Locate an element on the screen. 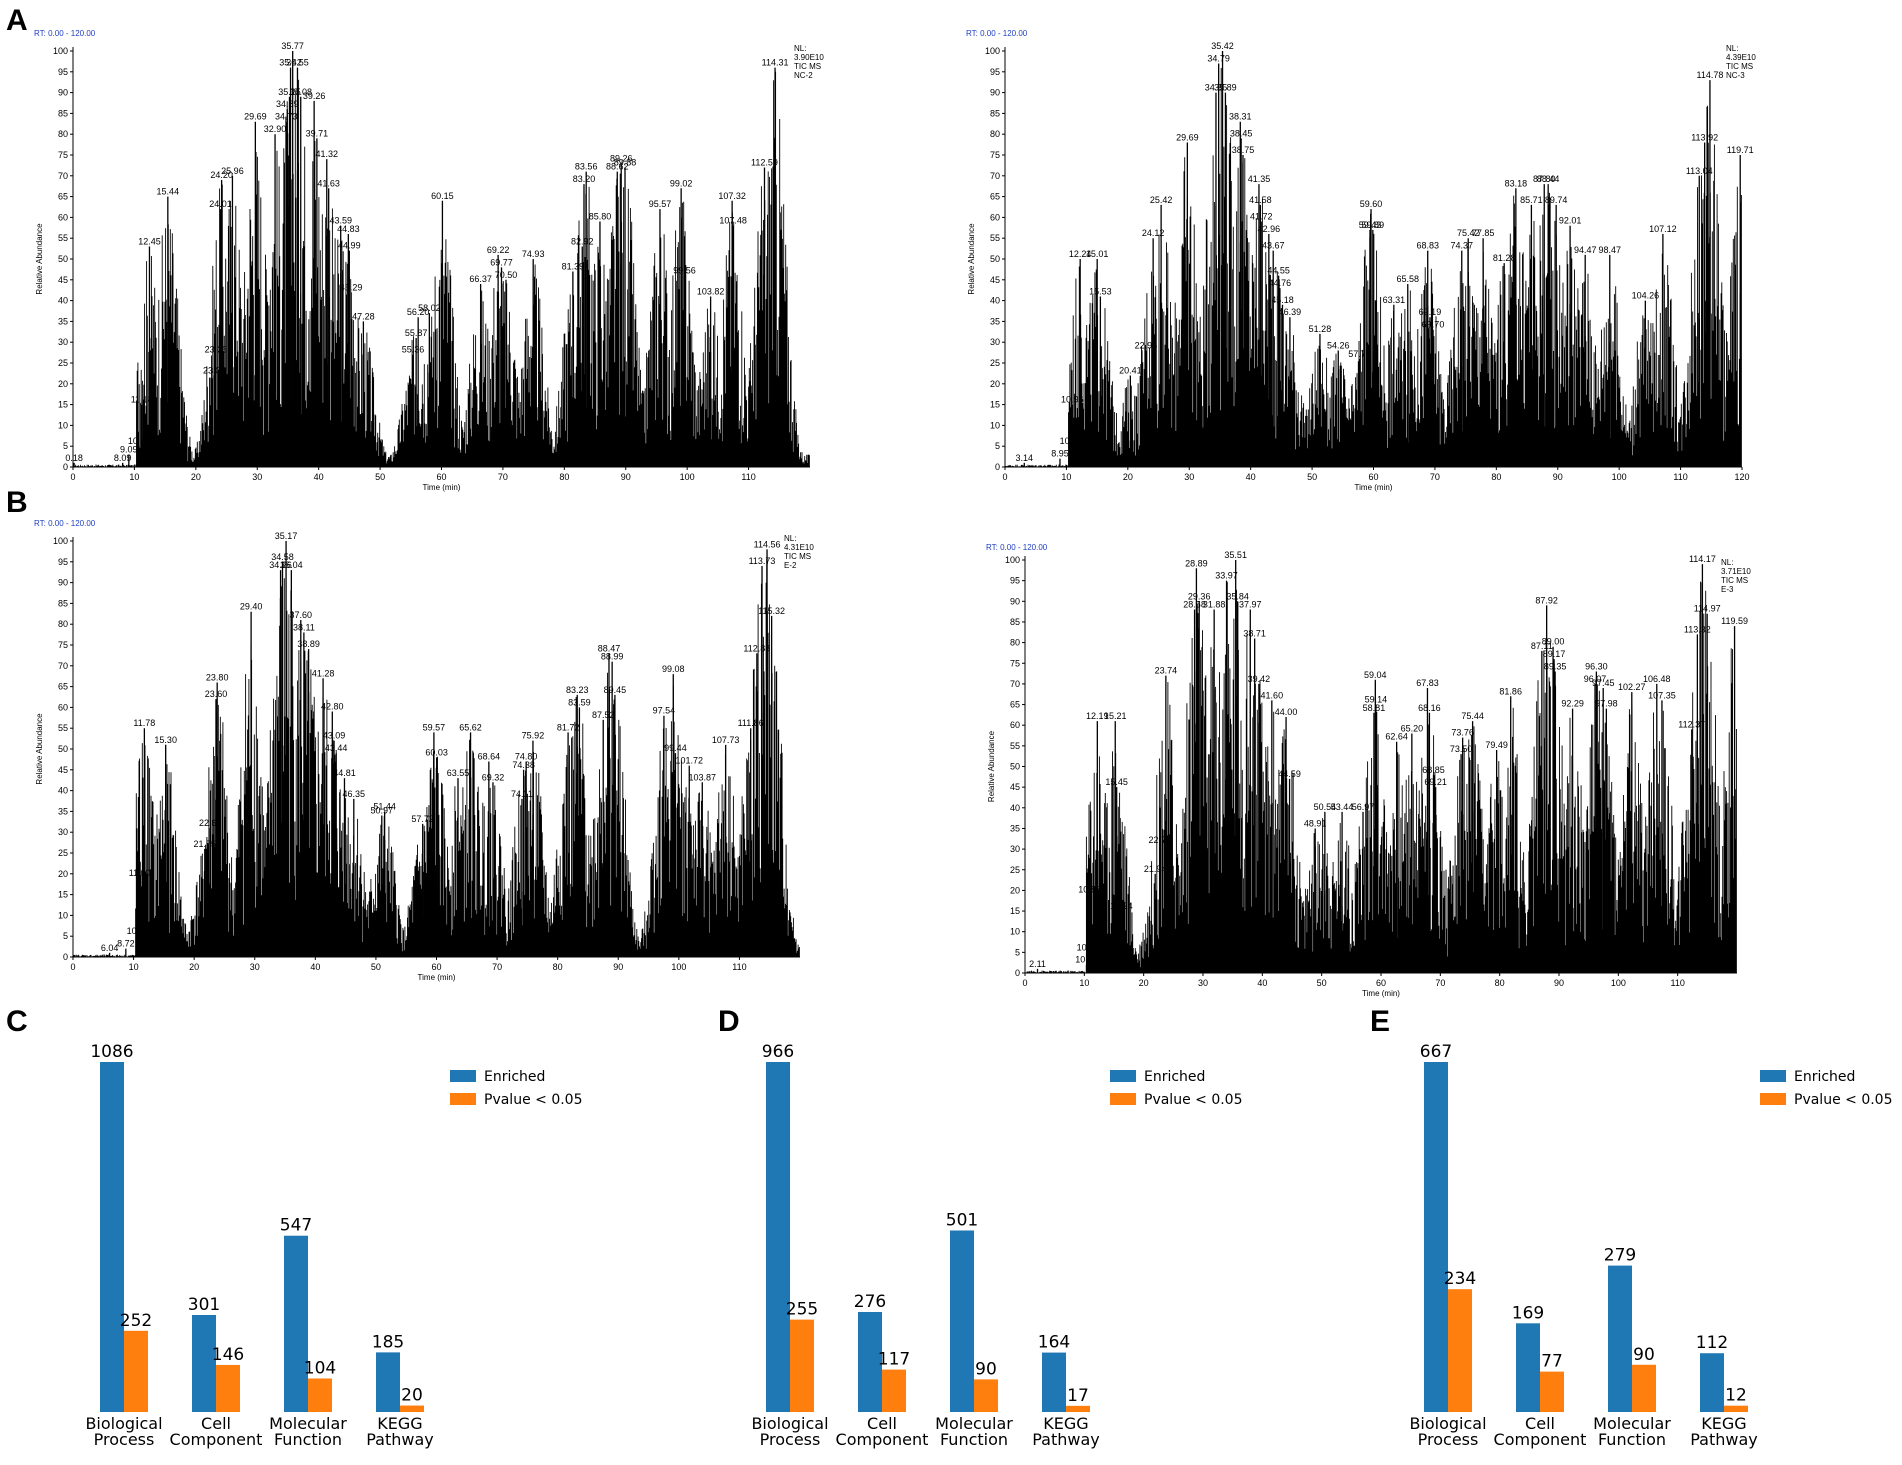 The height and width of the screenshot is (1465, 1902). category-label: Biological is located at coordinates (123, 1423).